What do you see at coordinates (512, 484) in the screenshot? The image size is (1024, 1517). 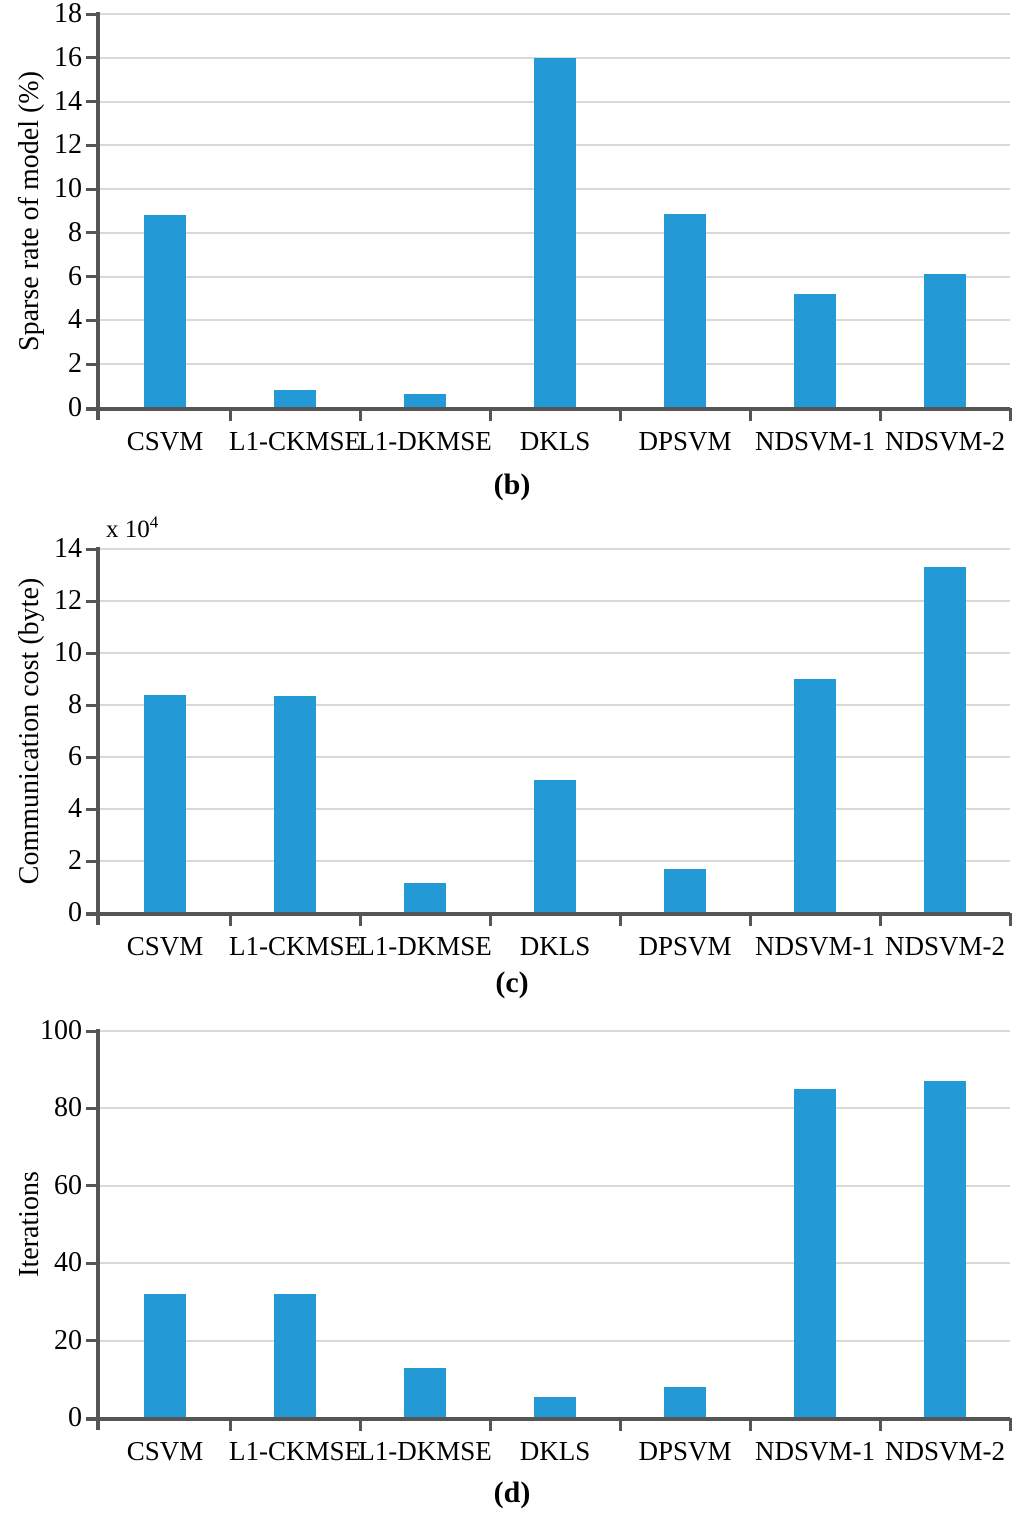 I see `caption-b: (b)` at bounding box center [512, 484].